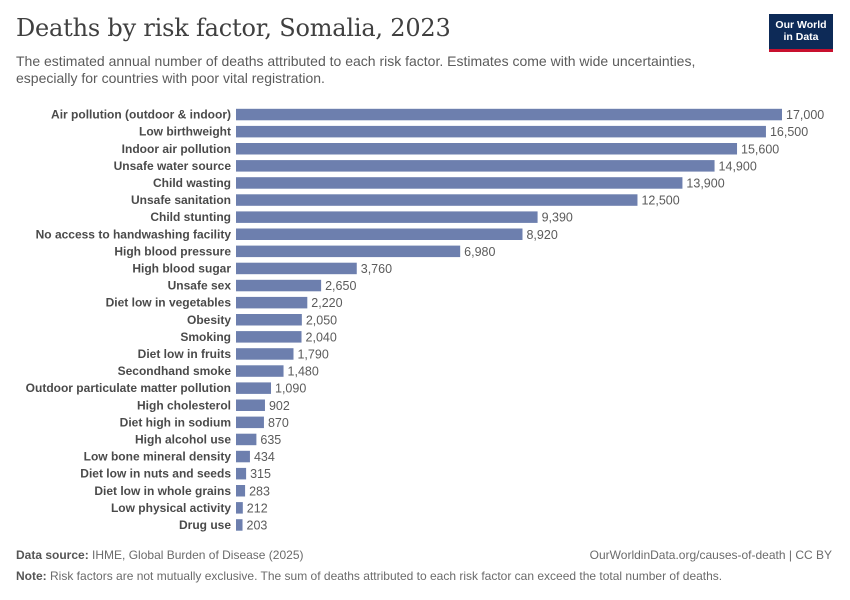  Describe the element at coordinates (184, 405) in the screenshot. I see `category-label: High cholesterol` at that location.